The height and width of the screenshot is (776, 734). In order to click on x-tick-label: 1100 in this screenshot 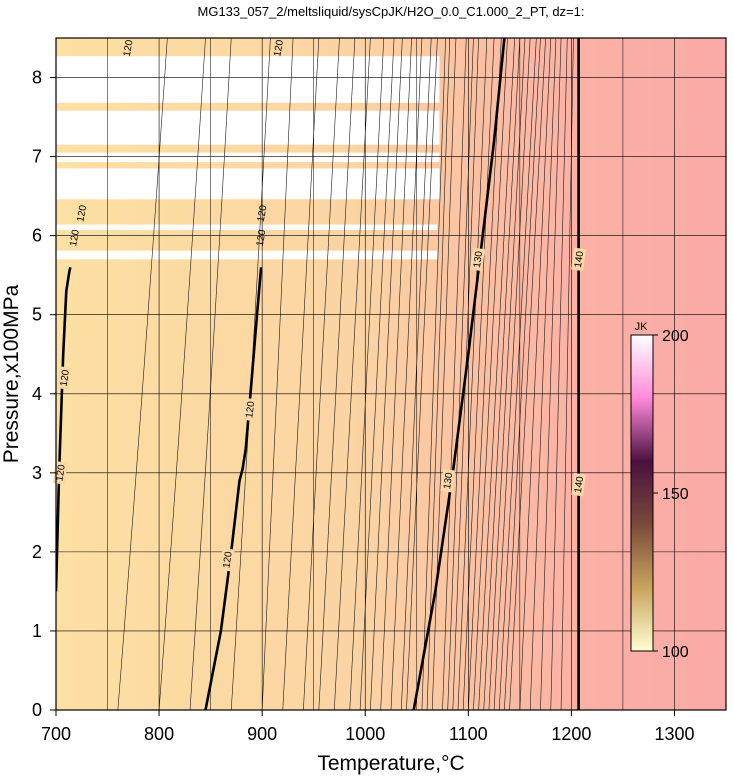, I will do `click(468, 734)`.